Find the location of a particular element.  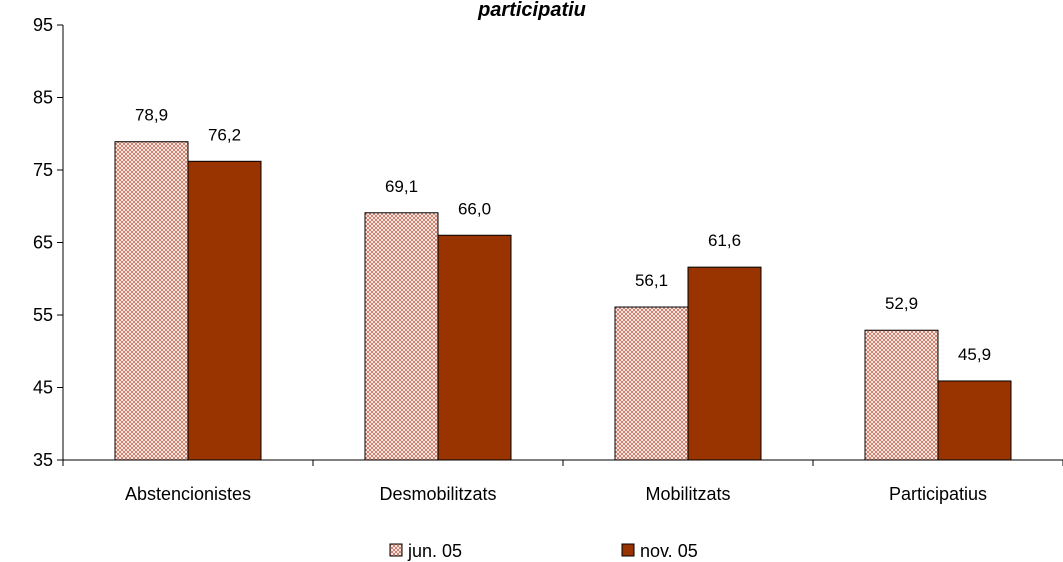

y-tick-label: 55 is located at coordinates (43, 315).